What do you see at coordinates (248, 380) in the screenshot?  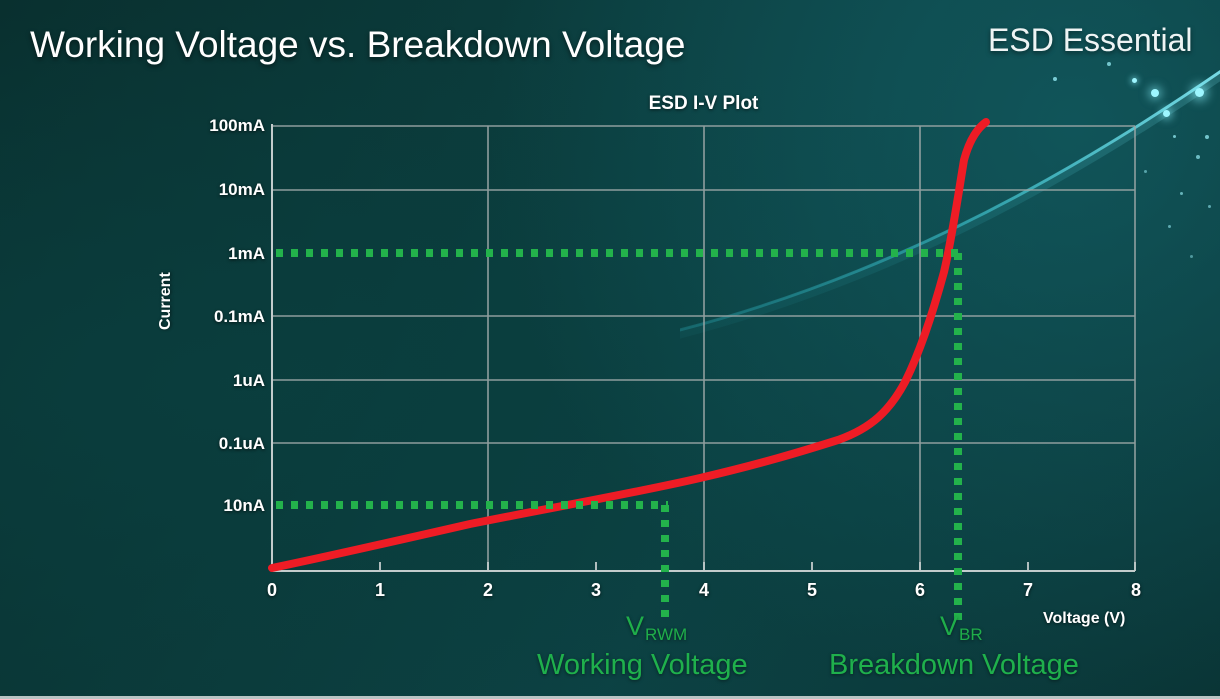 I see `y-tick-label: 1uA` at bounding box center [248, 380].